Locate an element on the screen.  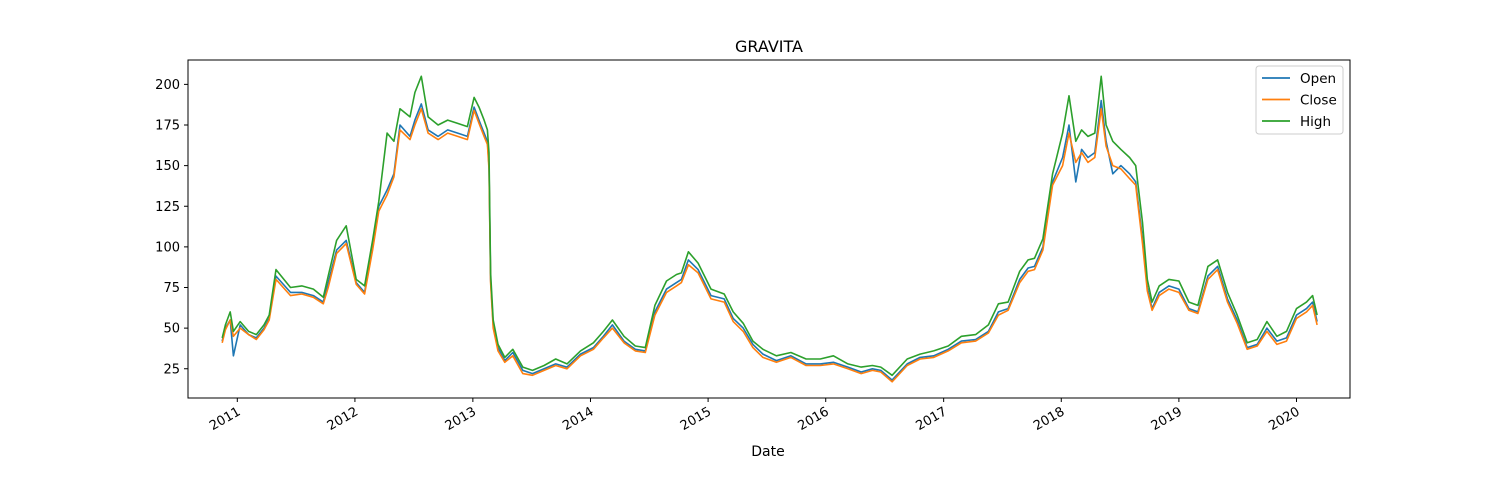
y-tick-label: 175 is located at coordinates (167, 126).